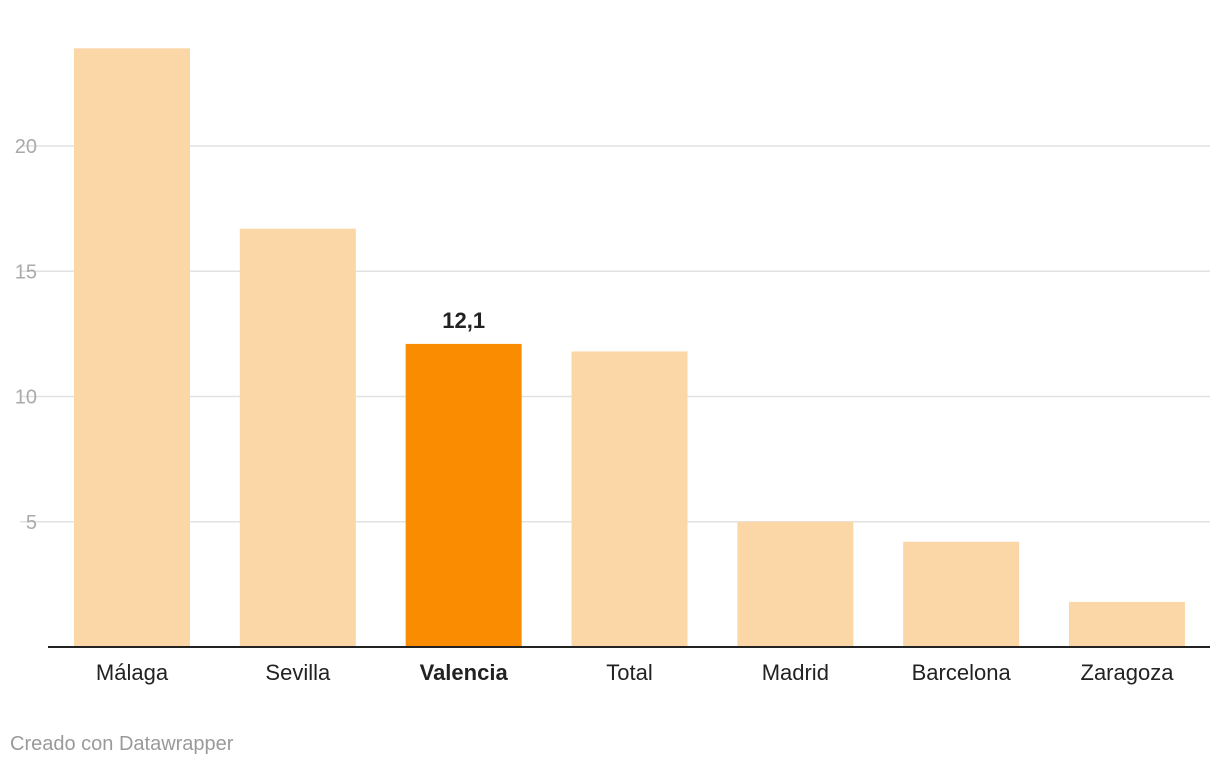  What do you see at coordinates (31, 523) in the screenshot?
I see `y-tick-label: 5` at bounding box center [31, 523].